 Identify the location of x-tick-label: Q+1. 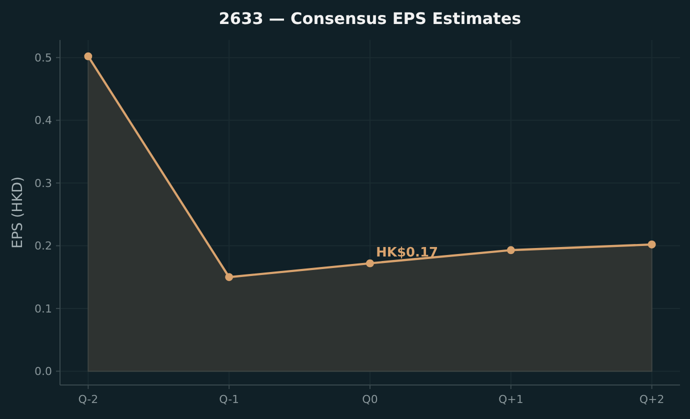
(511, 399).